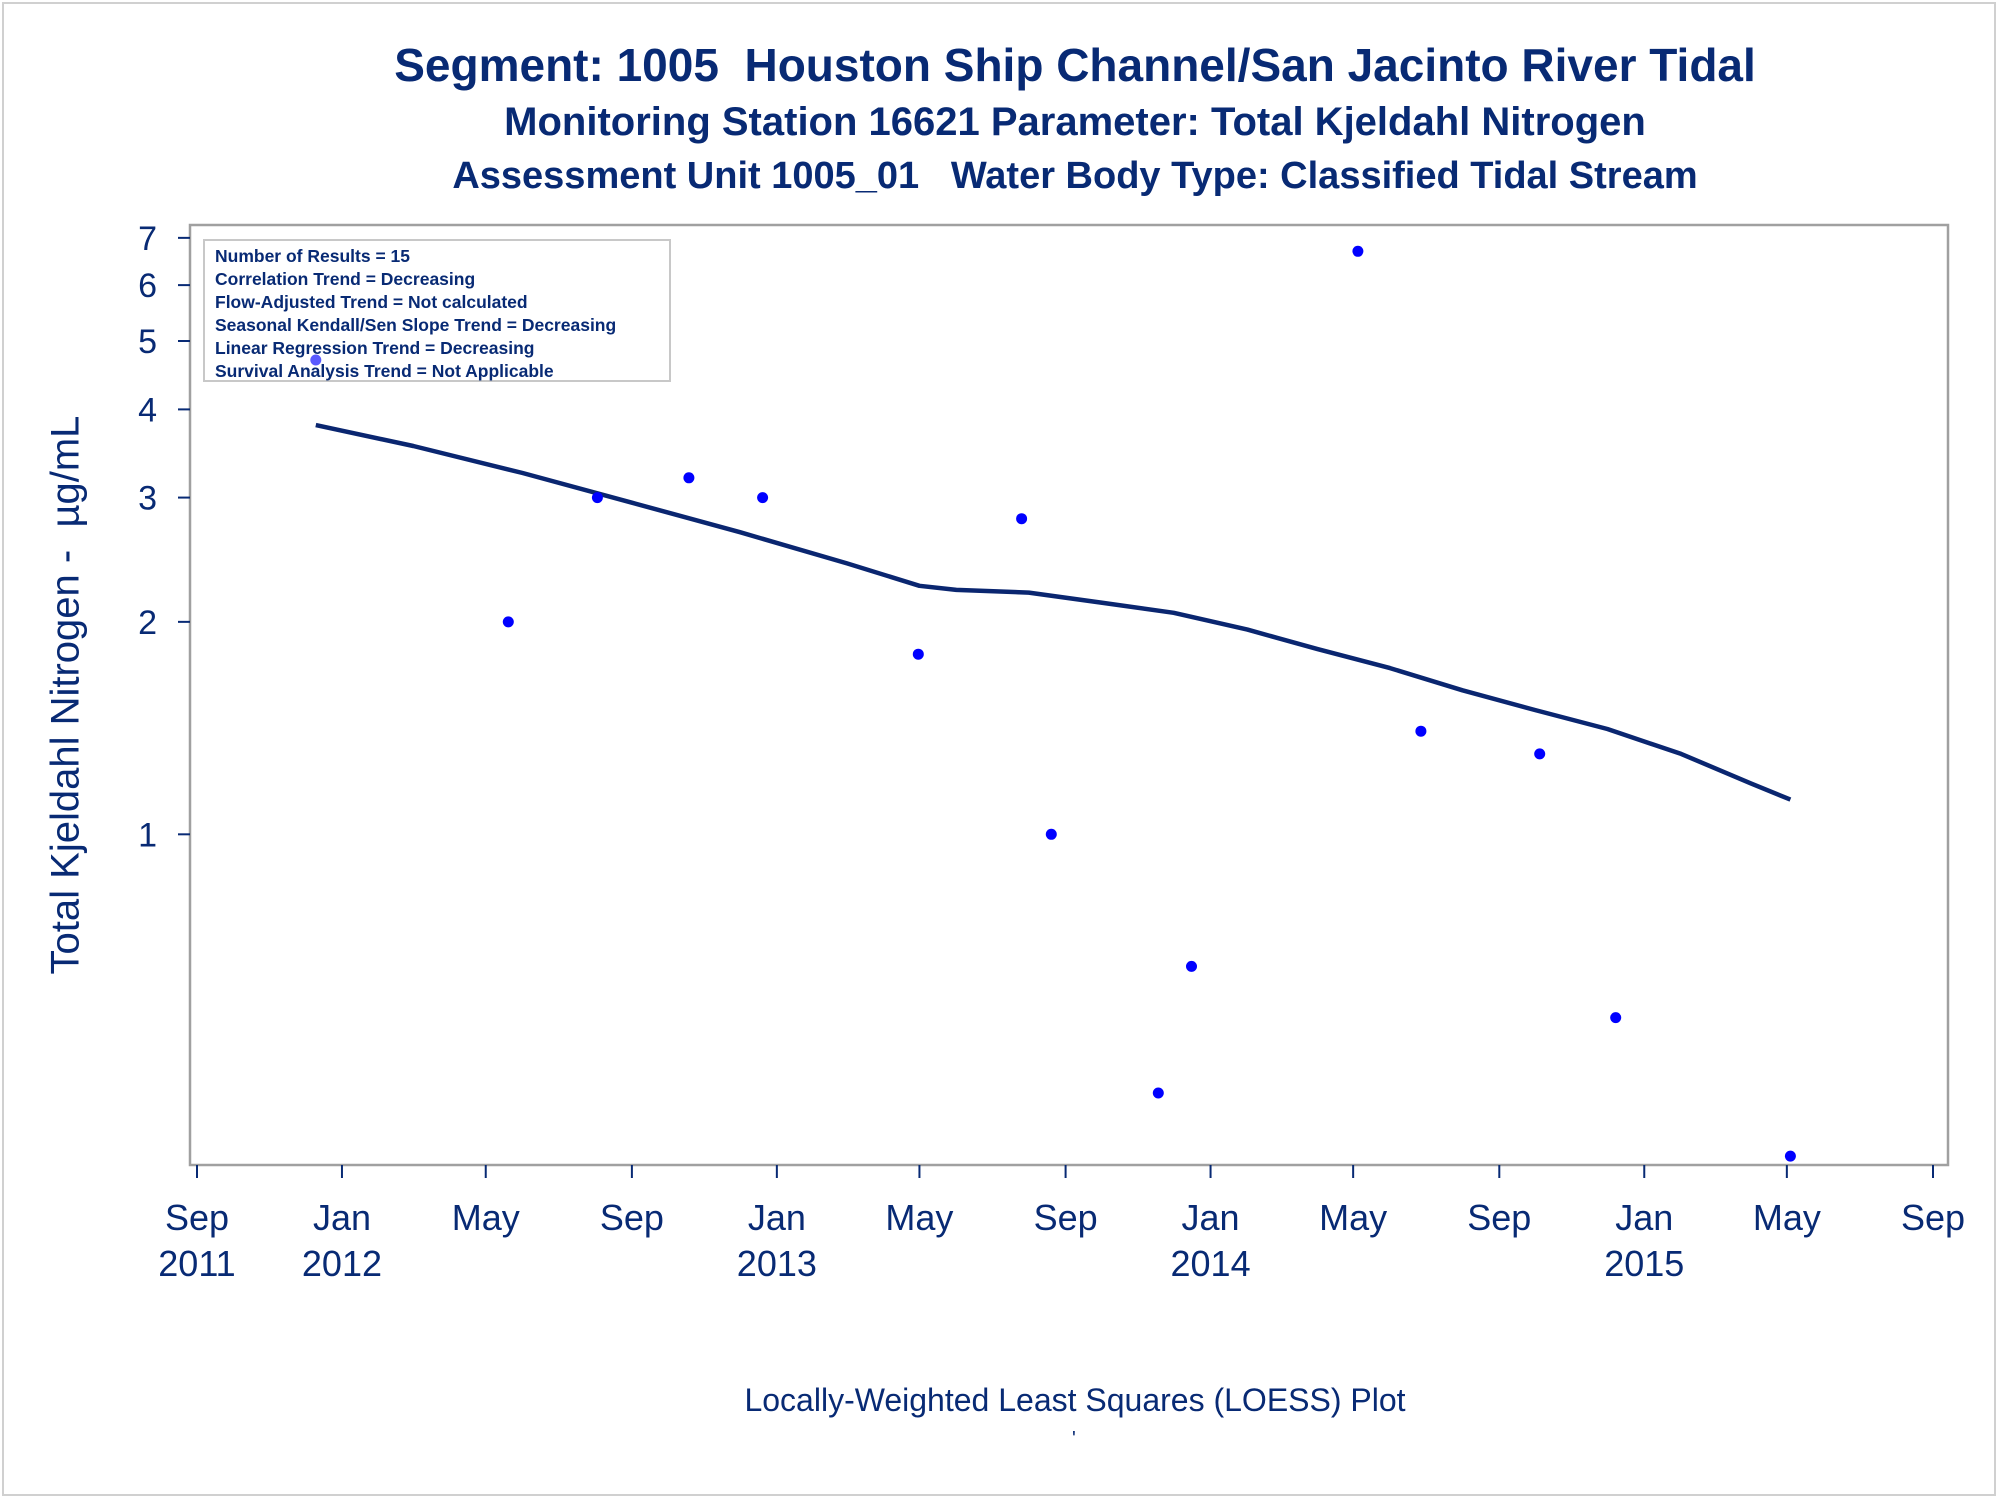 The height and width of the screenshot is (1500, 2000). What do you see at coordinates (164, 537) in the screenshot?
I see `y-axis: 1 2 3 4 5 6 7` at bounding box center [164, 537].